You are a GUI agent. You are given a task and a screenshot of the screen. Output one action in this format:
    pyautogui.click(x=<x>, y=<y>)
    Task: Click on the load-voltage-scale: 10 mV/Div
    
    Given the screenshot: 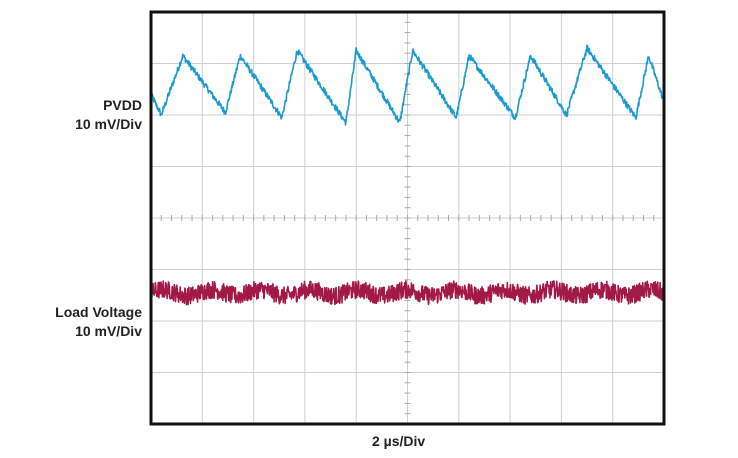 What is the action you would take?
    pyautogui.click(x=108, y=331)
    